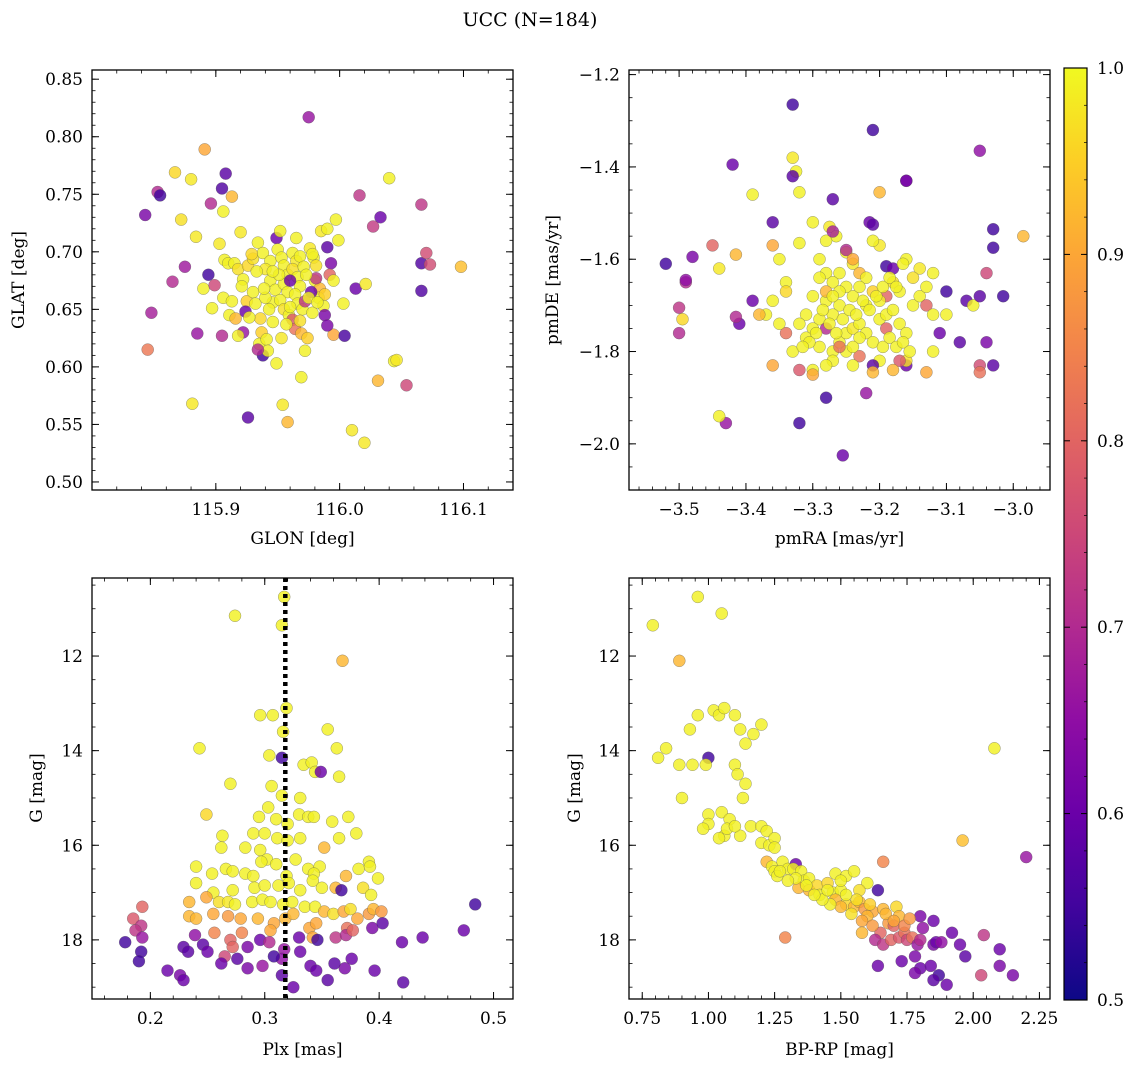 This screenshot has width=1136, height=1067. What do you see at coordinates (493, 1019) in the screenshot?
I see `x-tick-label: 0.5` at bounding box center [493, 1019].